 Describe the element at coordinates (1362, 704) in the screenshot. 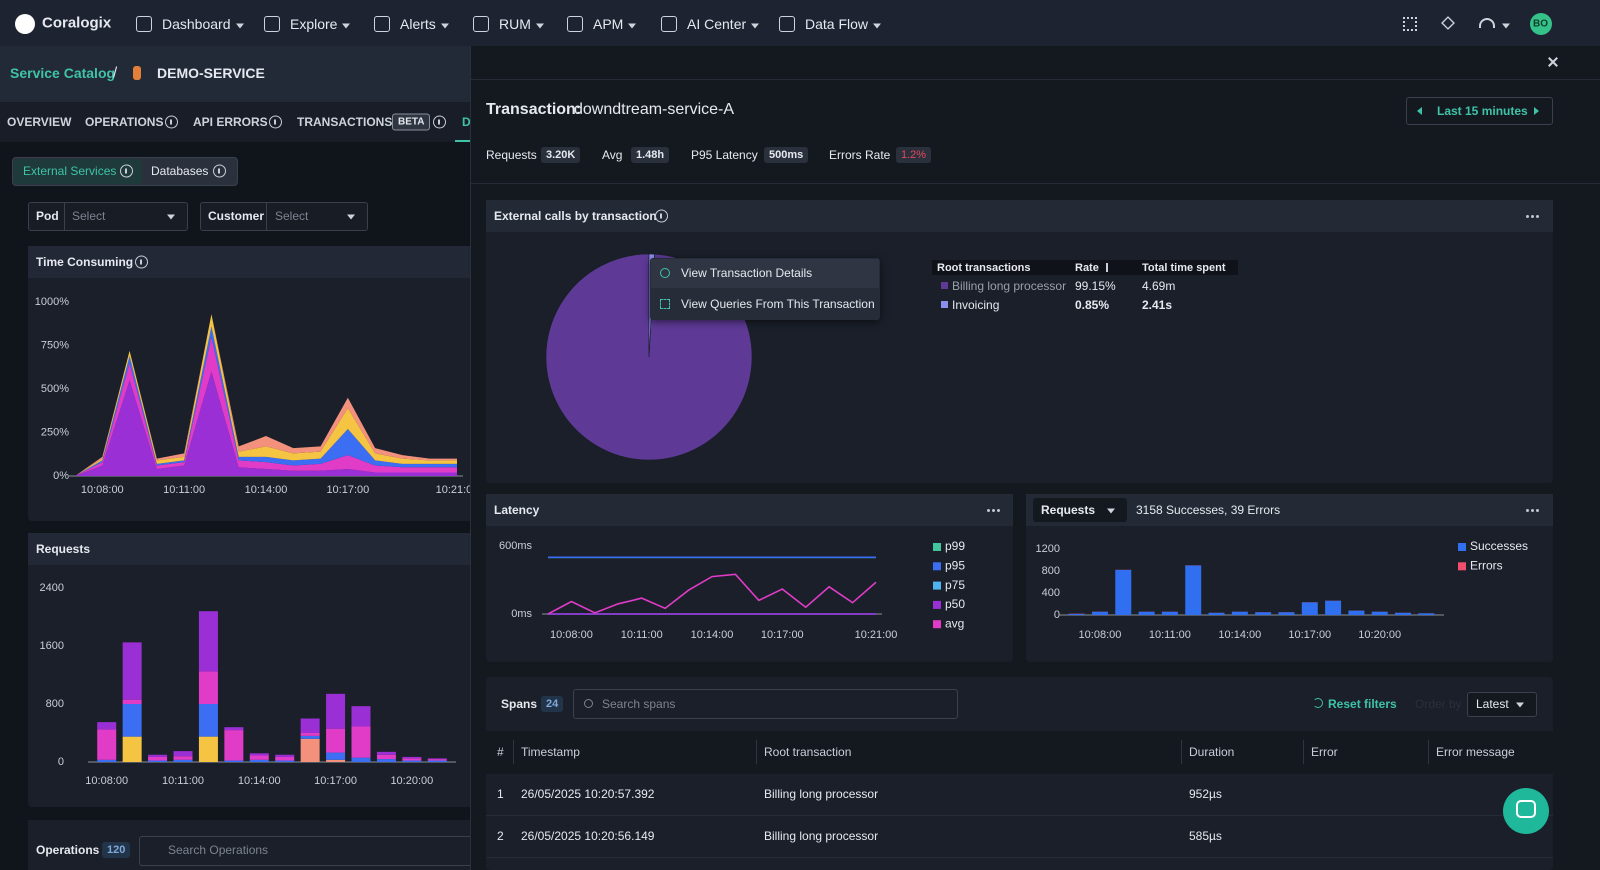

I see `reset-filters: Reset filters` at that location.